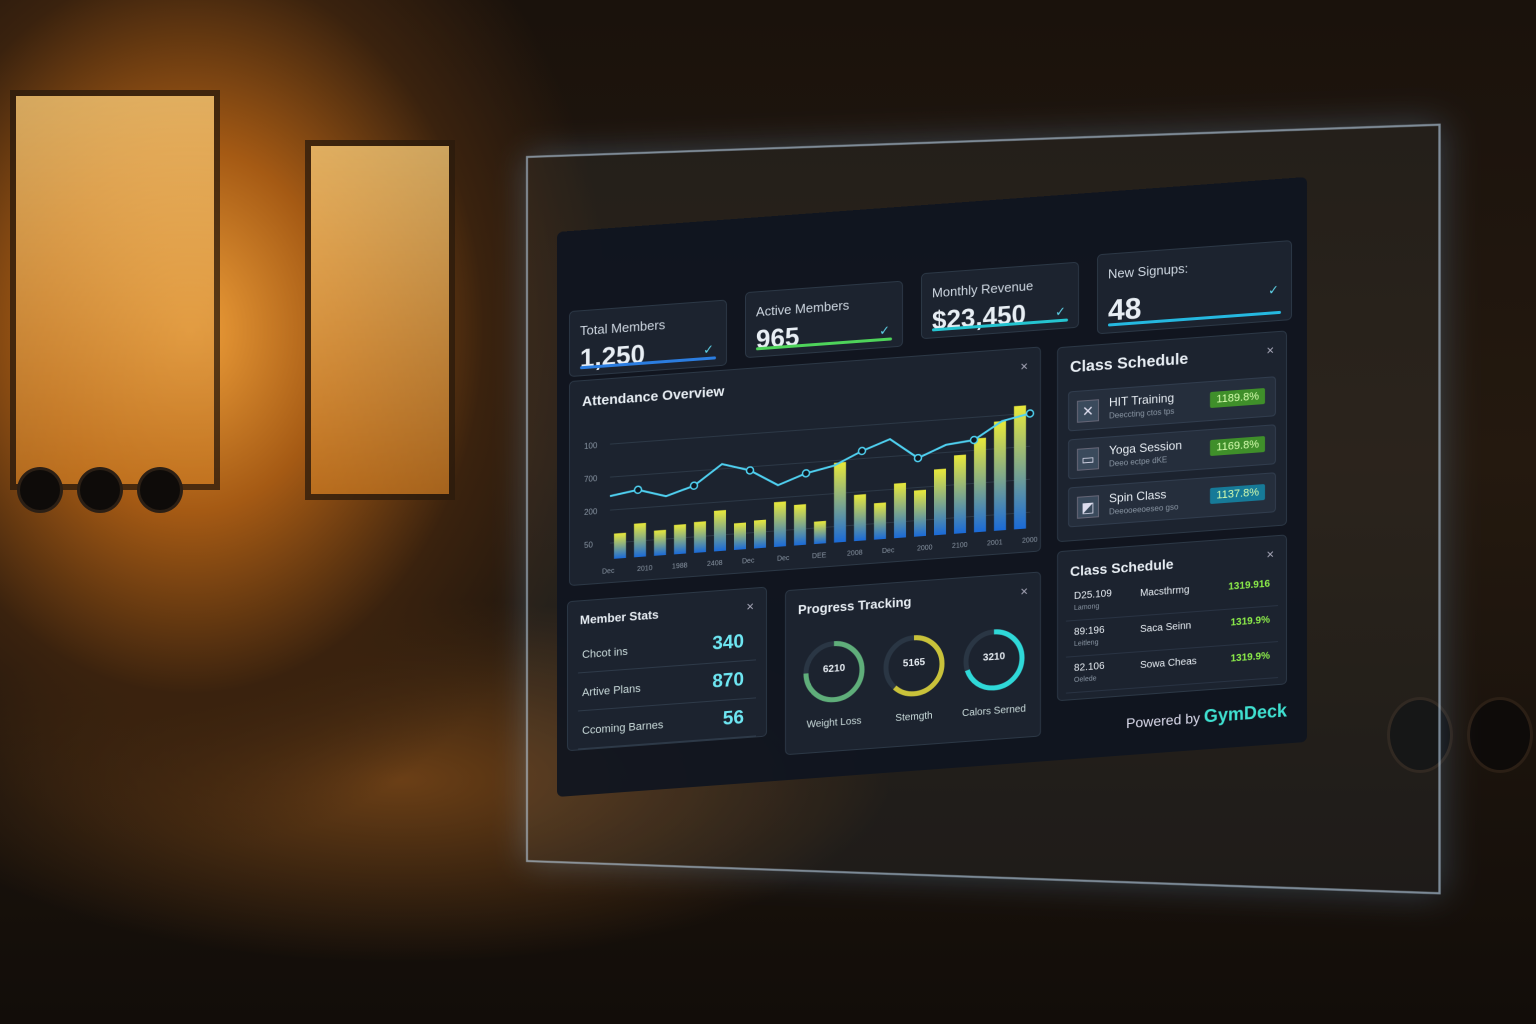 This screenshot has width=1536, height=1024. I want to click on ring-label: Weight Loss, so click(834, 723).